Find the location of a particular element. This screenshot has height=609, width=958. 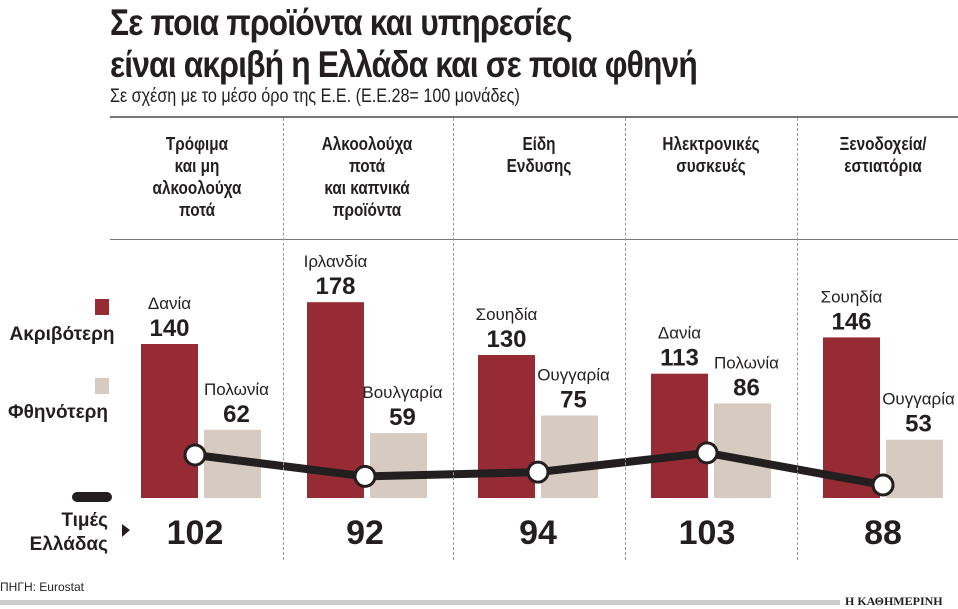

bar-value: 178 is located at coordinates (335, 286).